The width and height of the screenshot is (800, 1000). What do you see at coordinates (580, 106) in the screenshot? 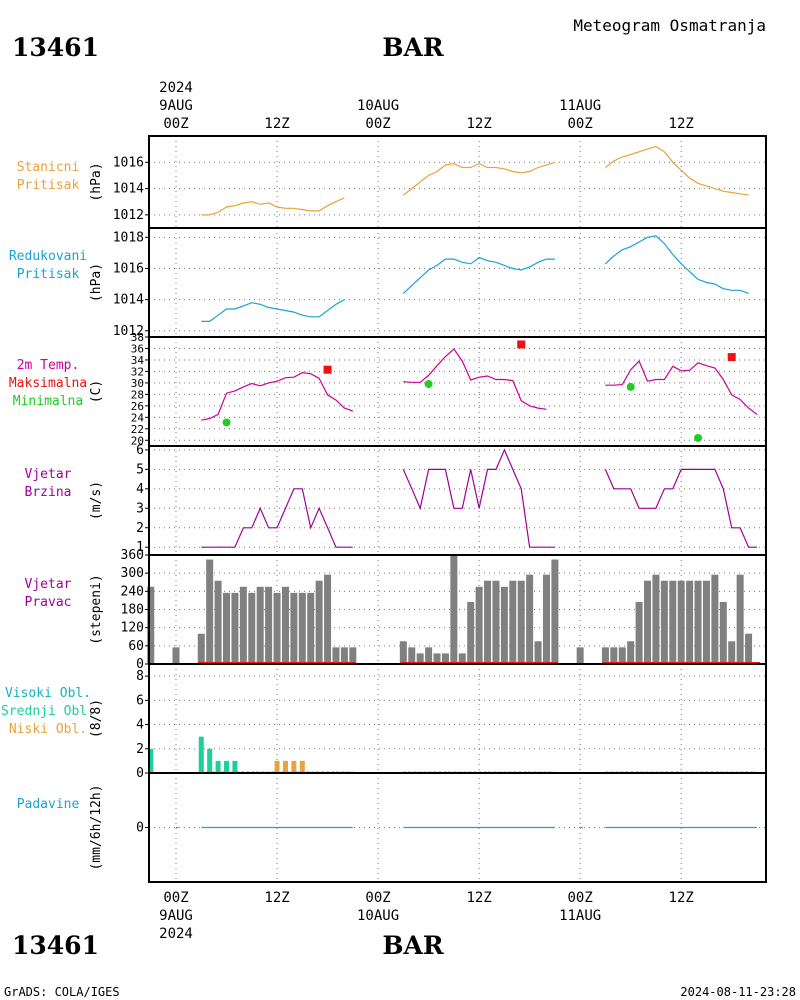
I see `top-day-label: 11AUG` at bounding box center [580, 106].